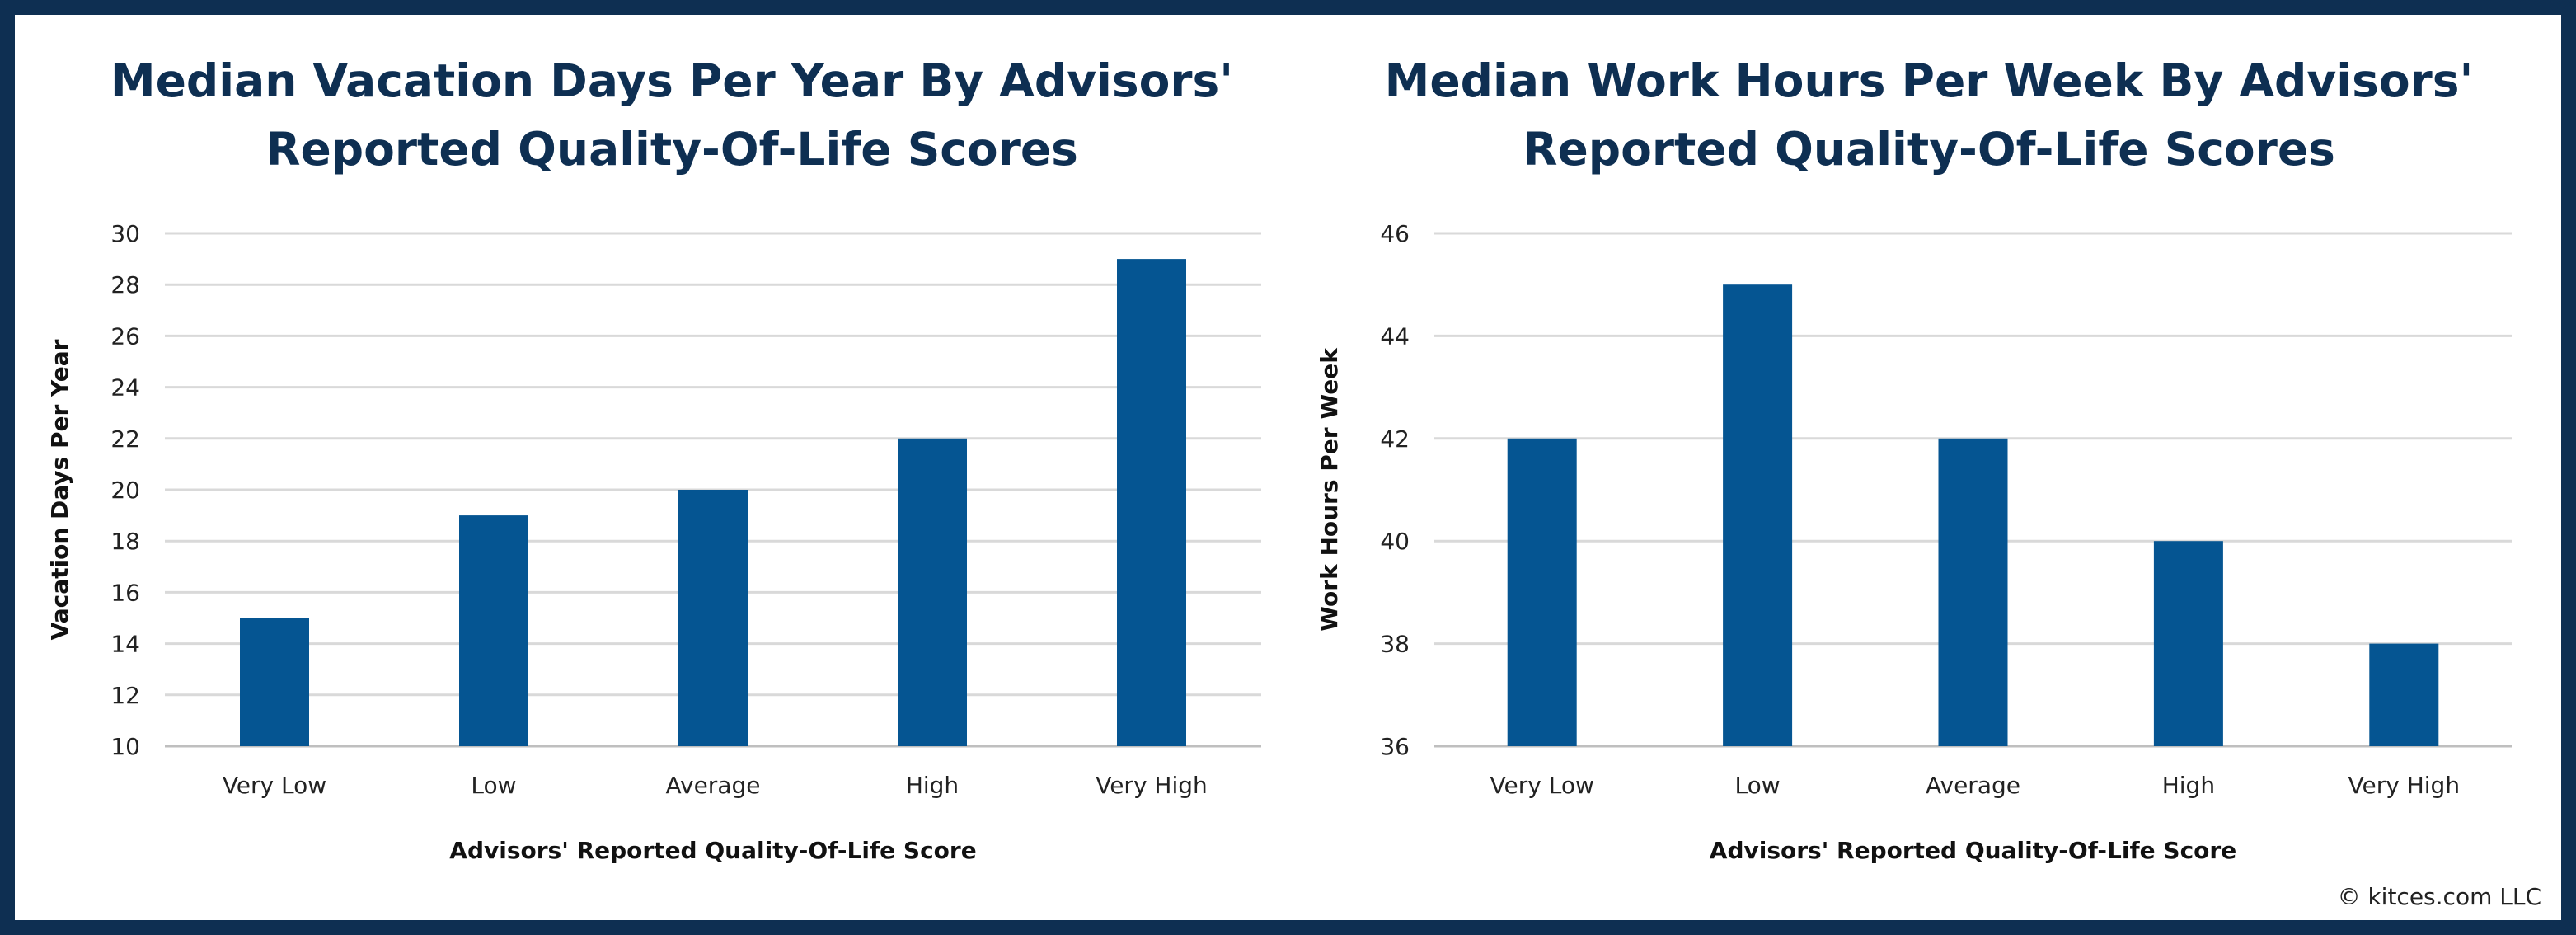  I want to click on y-tick-label: 36, so click(1395, 746).